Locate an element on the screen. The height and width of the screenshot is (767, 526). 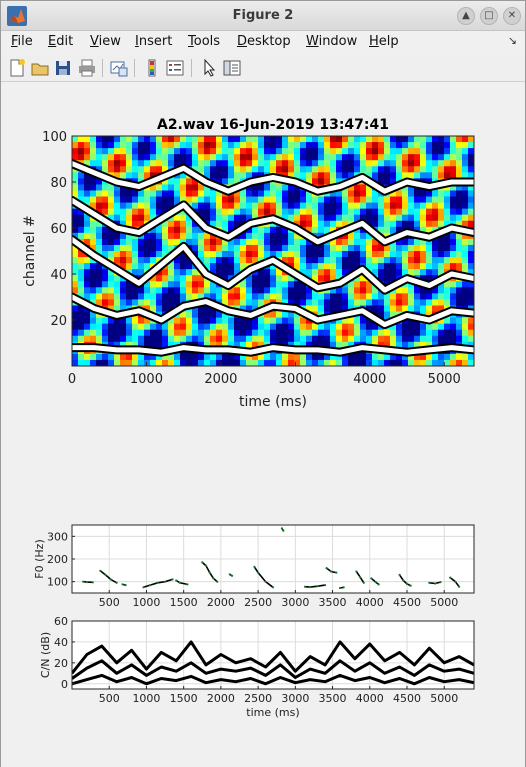
menu-file: File is located at coordinates (22, 41).